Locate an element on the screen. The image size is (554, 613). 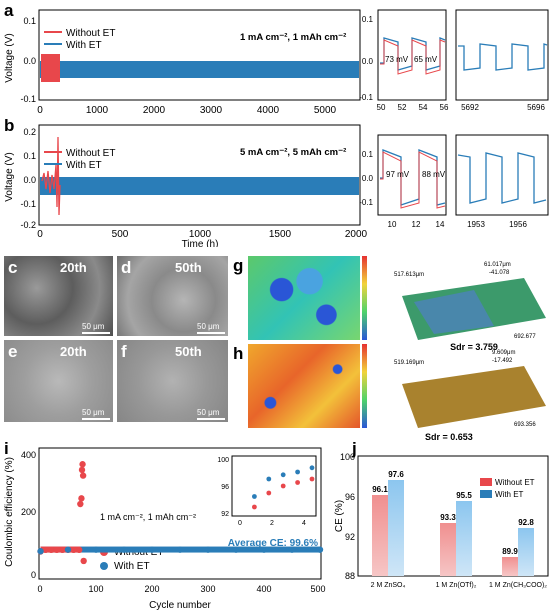
x-tick: 100 is located at coordinates (95, 589).